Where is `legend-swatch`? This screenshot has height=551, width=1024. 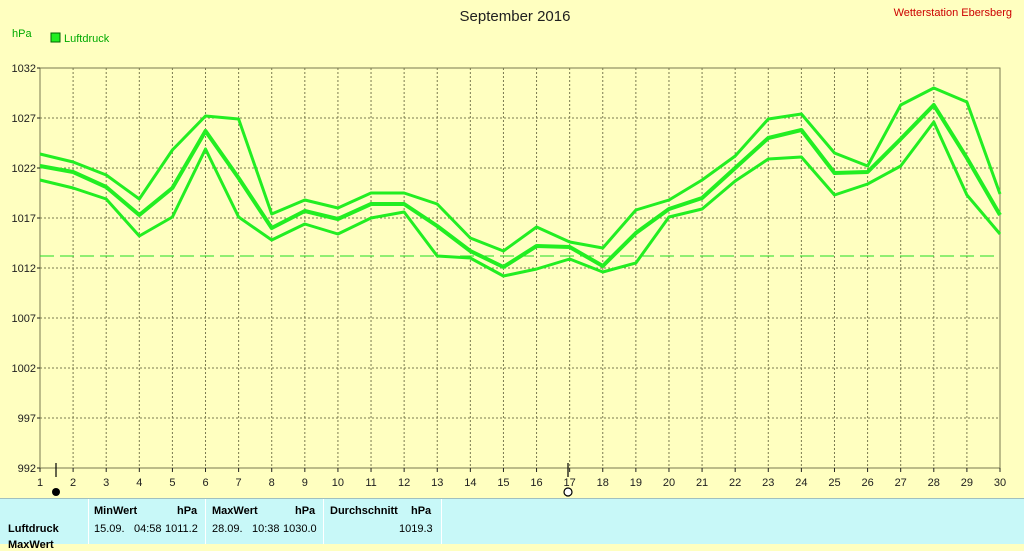 legend-swatch is located at coordinates (55, 37).